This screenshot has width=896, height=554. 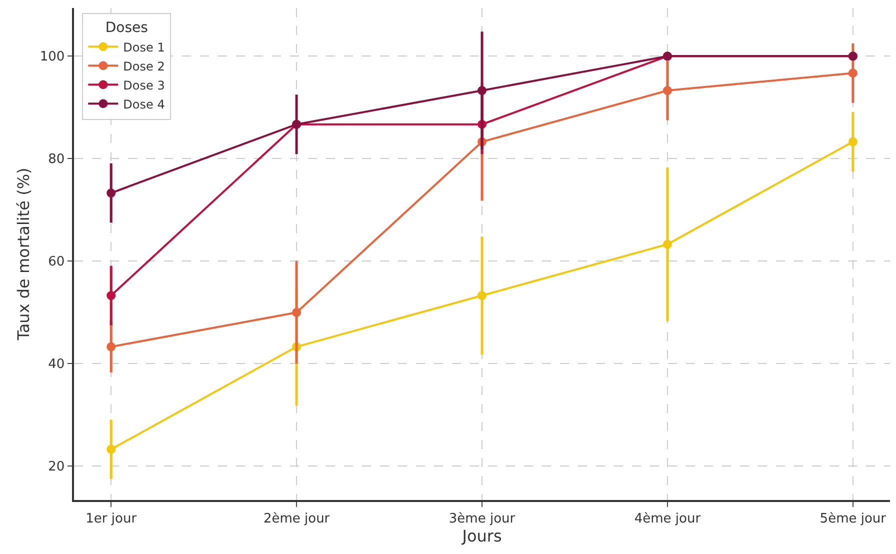 I want to click on y-tick-label: 80, so click(x=56, y=160).